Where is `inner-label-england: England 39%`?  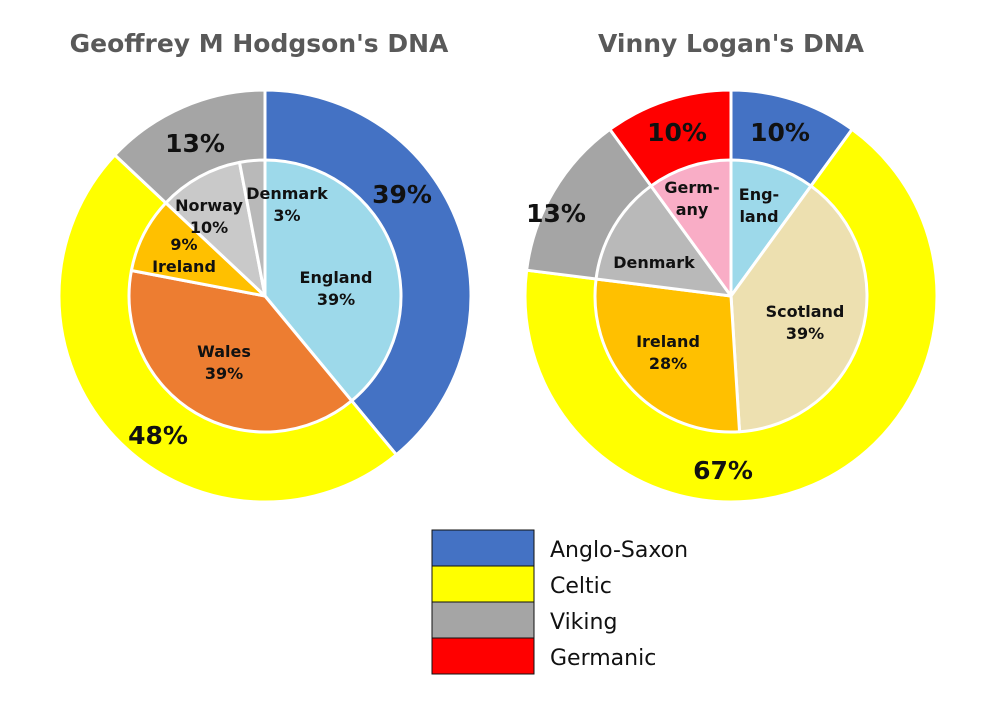
inner-label-england: England 39% is located at coordinates (336, 288).